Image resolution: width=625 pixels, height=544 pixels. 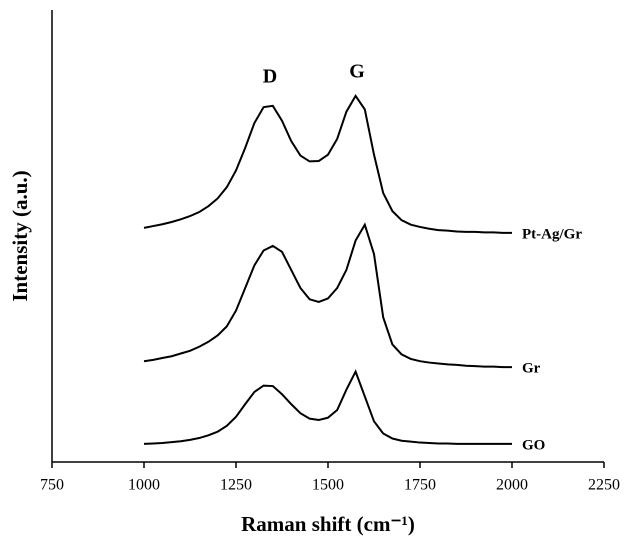 What do you see at coordinates (52, 485) in the screenshot?
I see `x-tick-label: 750` at bounding box center [52, 485].